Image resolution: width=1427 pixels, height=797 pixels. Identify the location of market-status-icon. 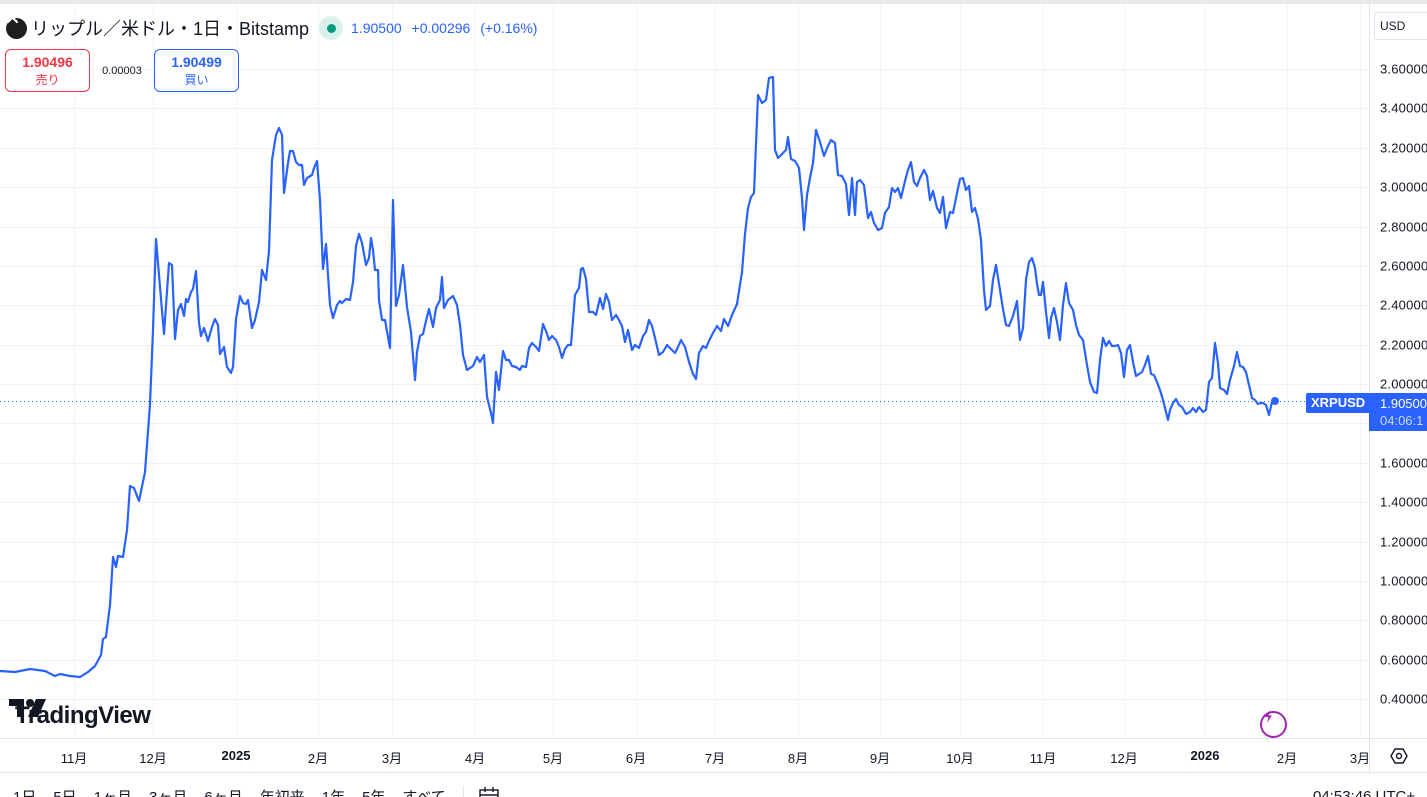
(331, 28).